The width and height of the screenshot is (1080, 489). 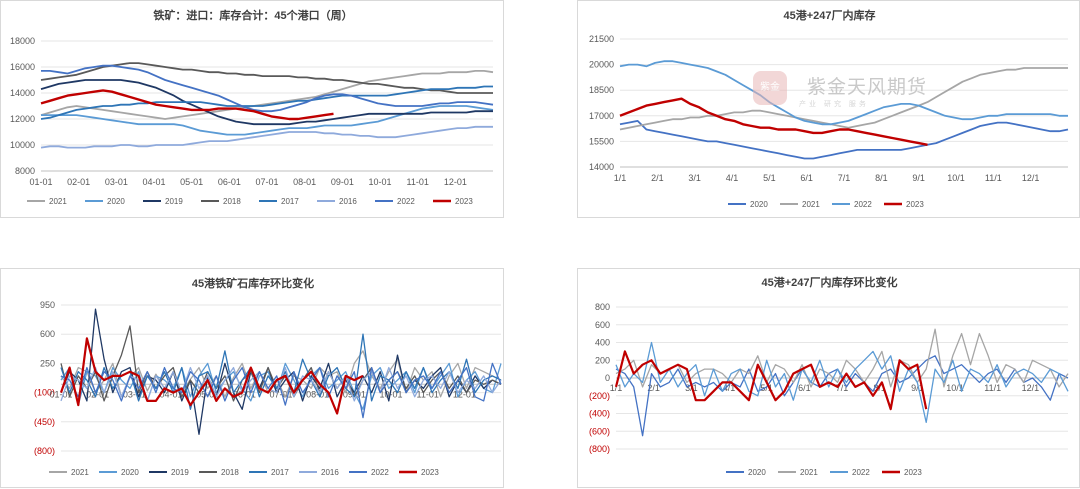 What do you see at coordinates (829, 15) in the screenshot?
I see `chart-title: 45港+247厂内库存` at bounding box center [829, 15].